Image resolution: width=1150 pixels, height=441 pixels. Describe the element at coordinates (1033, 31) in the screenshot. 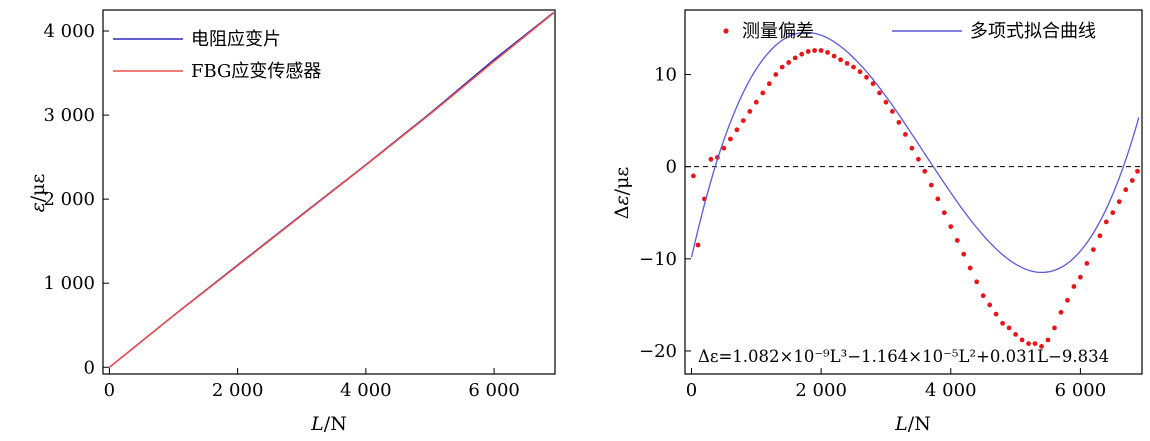

I see `legend-label-polynomial-fit: 多项式拟合曲线` at that location.